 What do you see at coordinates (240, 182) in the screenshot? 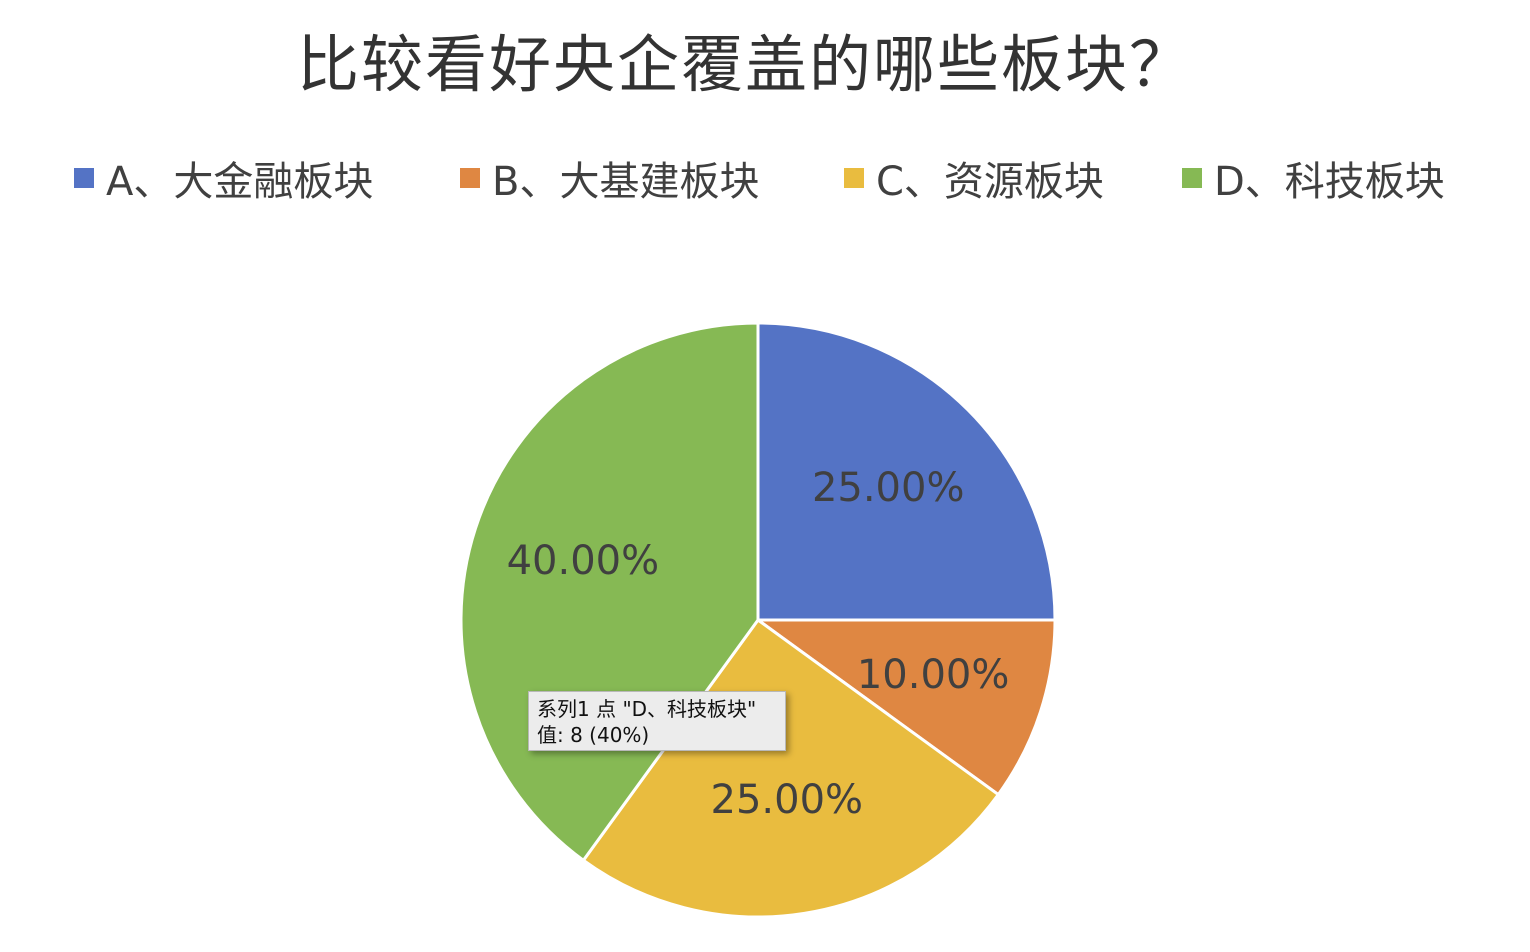
I see `legend-label-a: A、大金融板块` at bounding box center [240, 182].